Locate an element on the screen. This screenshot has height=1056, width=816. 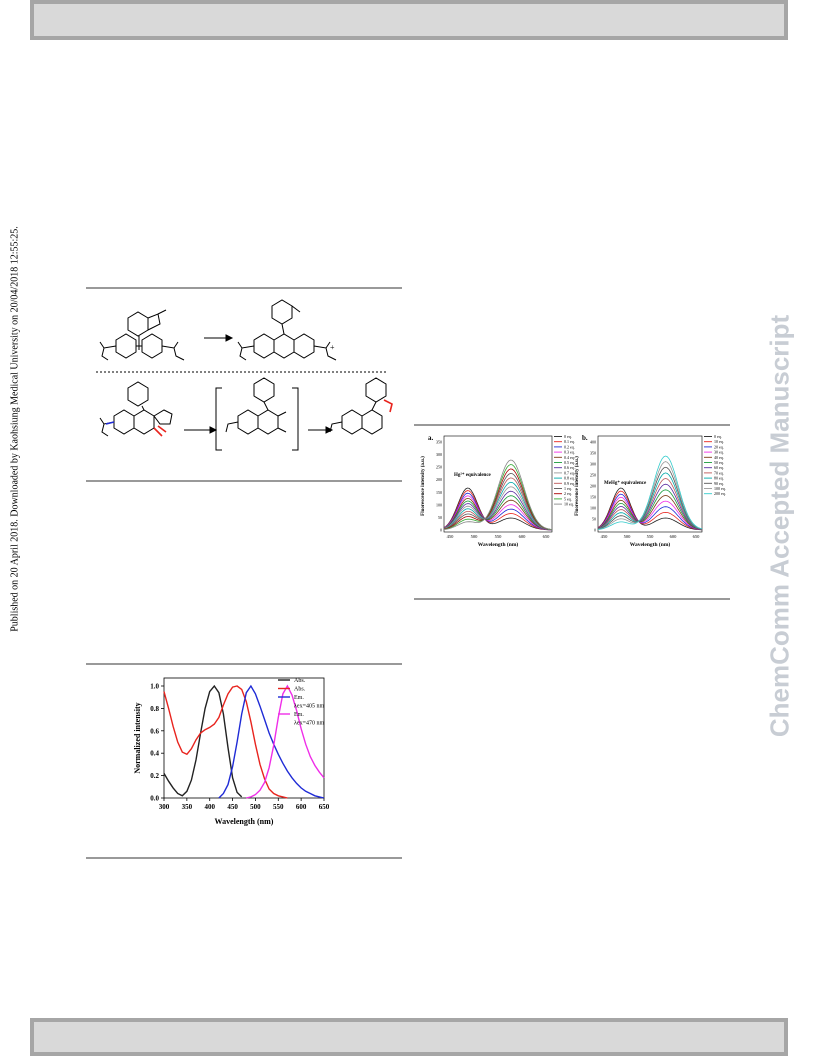
x-tick-label: 450 is located at coordinates (605, 536).